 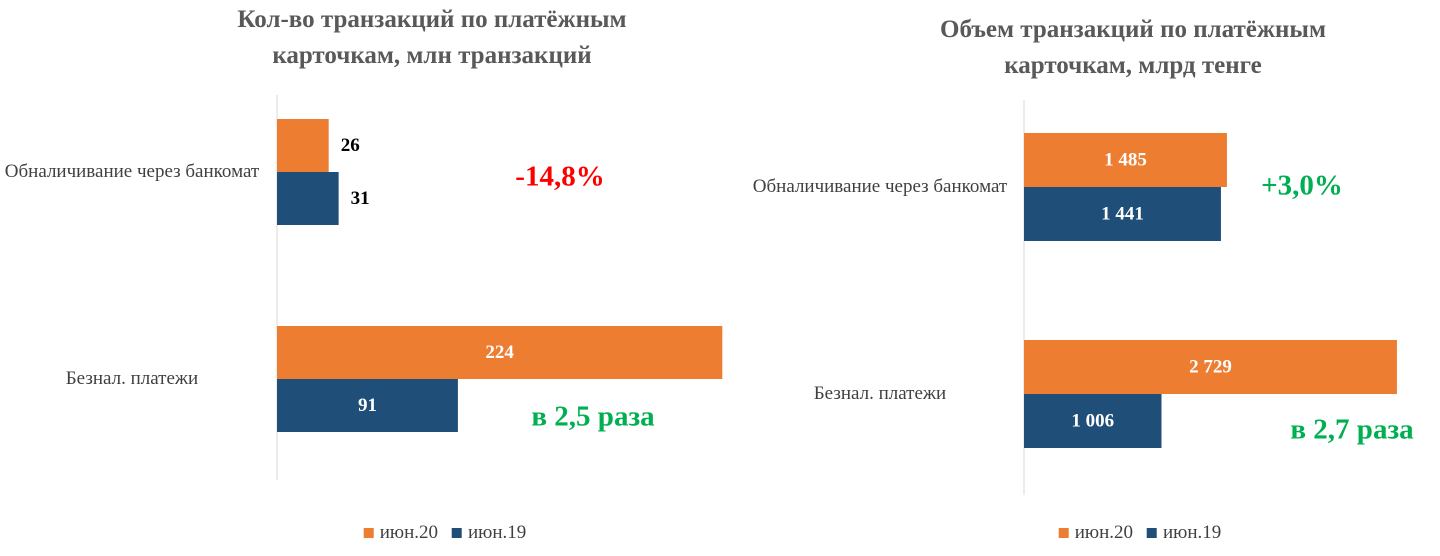 What do you see at coordinates (560, 176) in the screenshot?
I see `annotation: -14,8%` at bounding box center [560, 176].